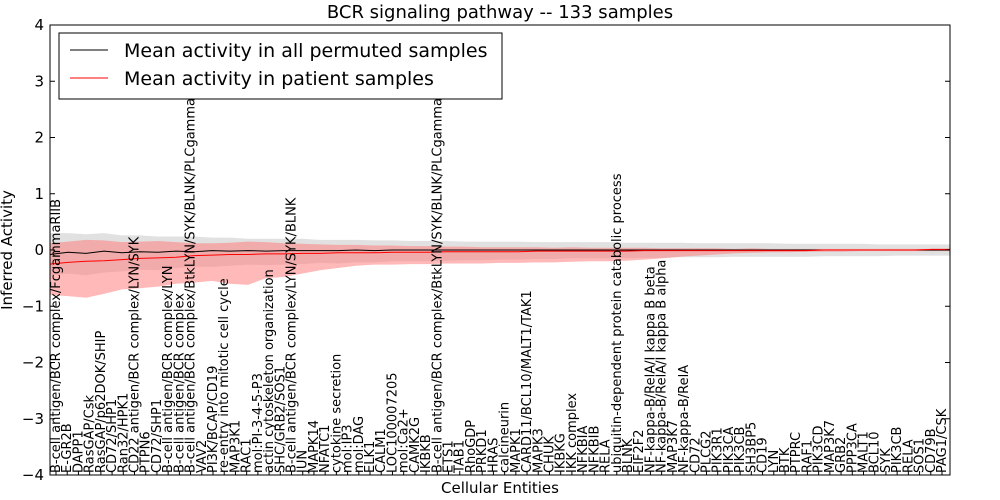 This screenshot has height=500, width=1000. I want to click on x-tick-label: DAPP1, so click(78, 451).